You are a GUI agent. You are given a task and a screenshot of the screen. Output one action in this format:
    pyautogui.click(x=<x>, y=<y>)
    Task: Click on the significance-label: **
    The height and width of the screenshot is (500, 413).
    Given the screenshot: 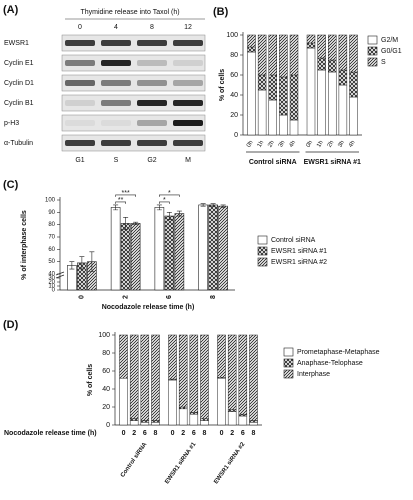 What is the action you would take?
    pyautogui.click(x=121, y=200)
    